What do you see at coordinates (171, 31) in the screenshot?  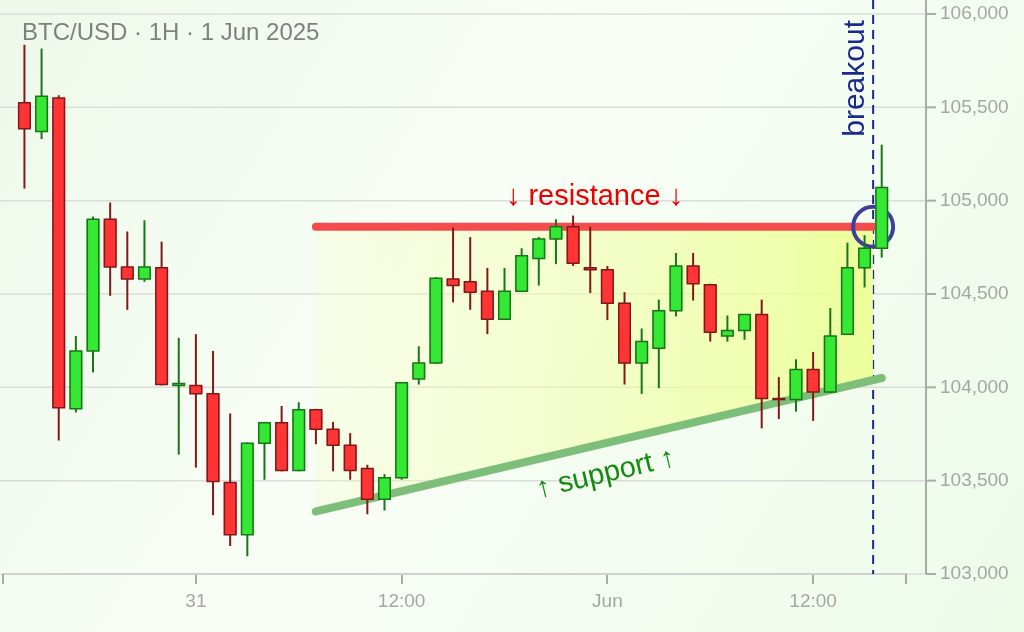 I see `chart-title: BTC/USD · 1H · 1 Jun 2025` at bounding box center [171, 31].